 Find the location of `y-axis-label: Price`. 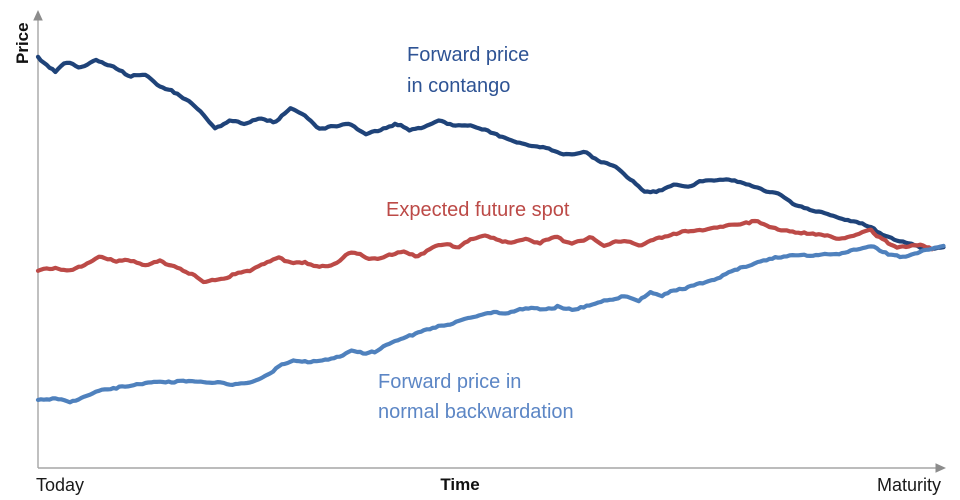

y-axis-label: Price is located at coordinates (22, 43).